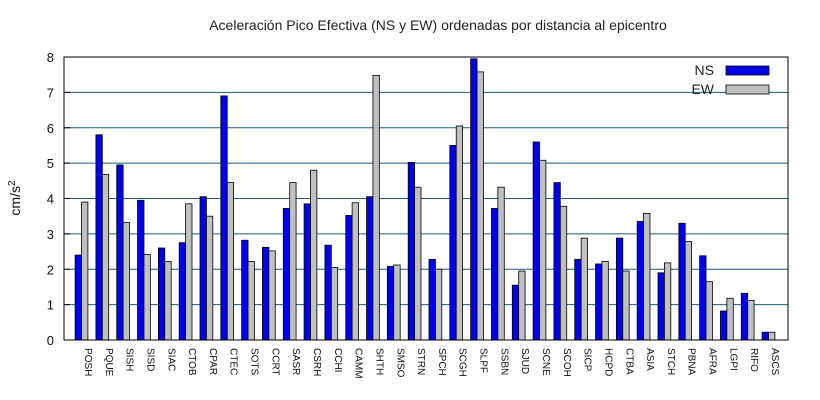  What do you see at coordinates (212, 361) in the screenshot?
I see `x-category-label: CPAR` at bounding box center [212, 361].